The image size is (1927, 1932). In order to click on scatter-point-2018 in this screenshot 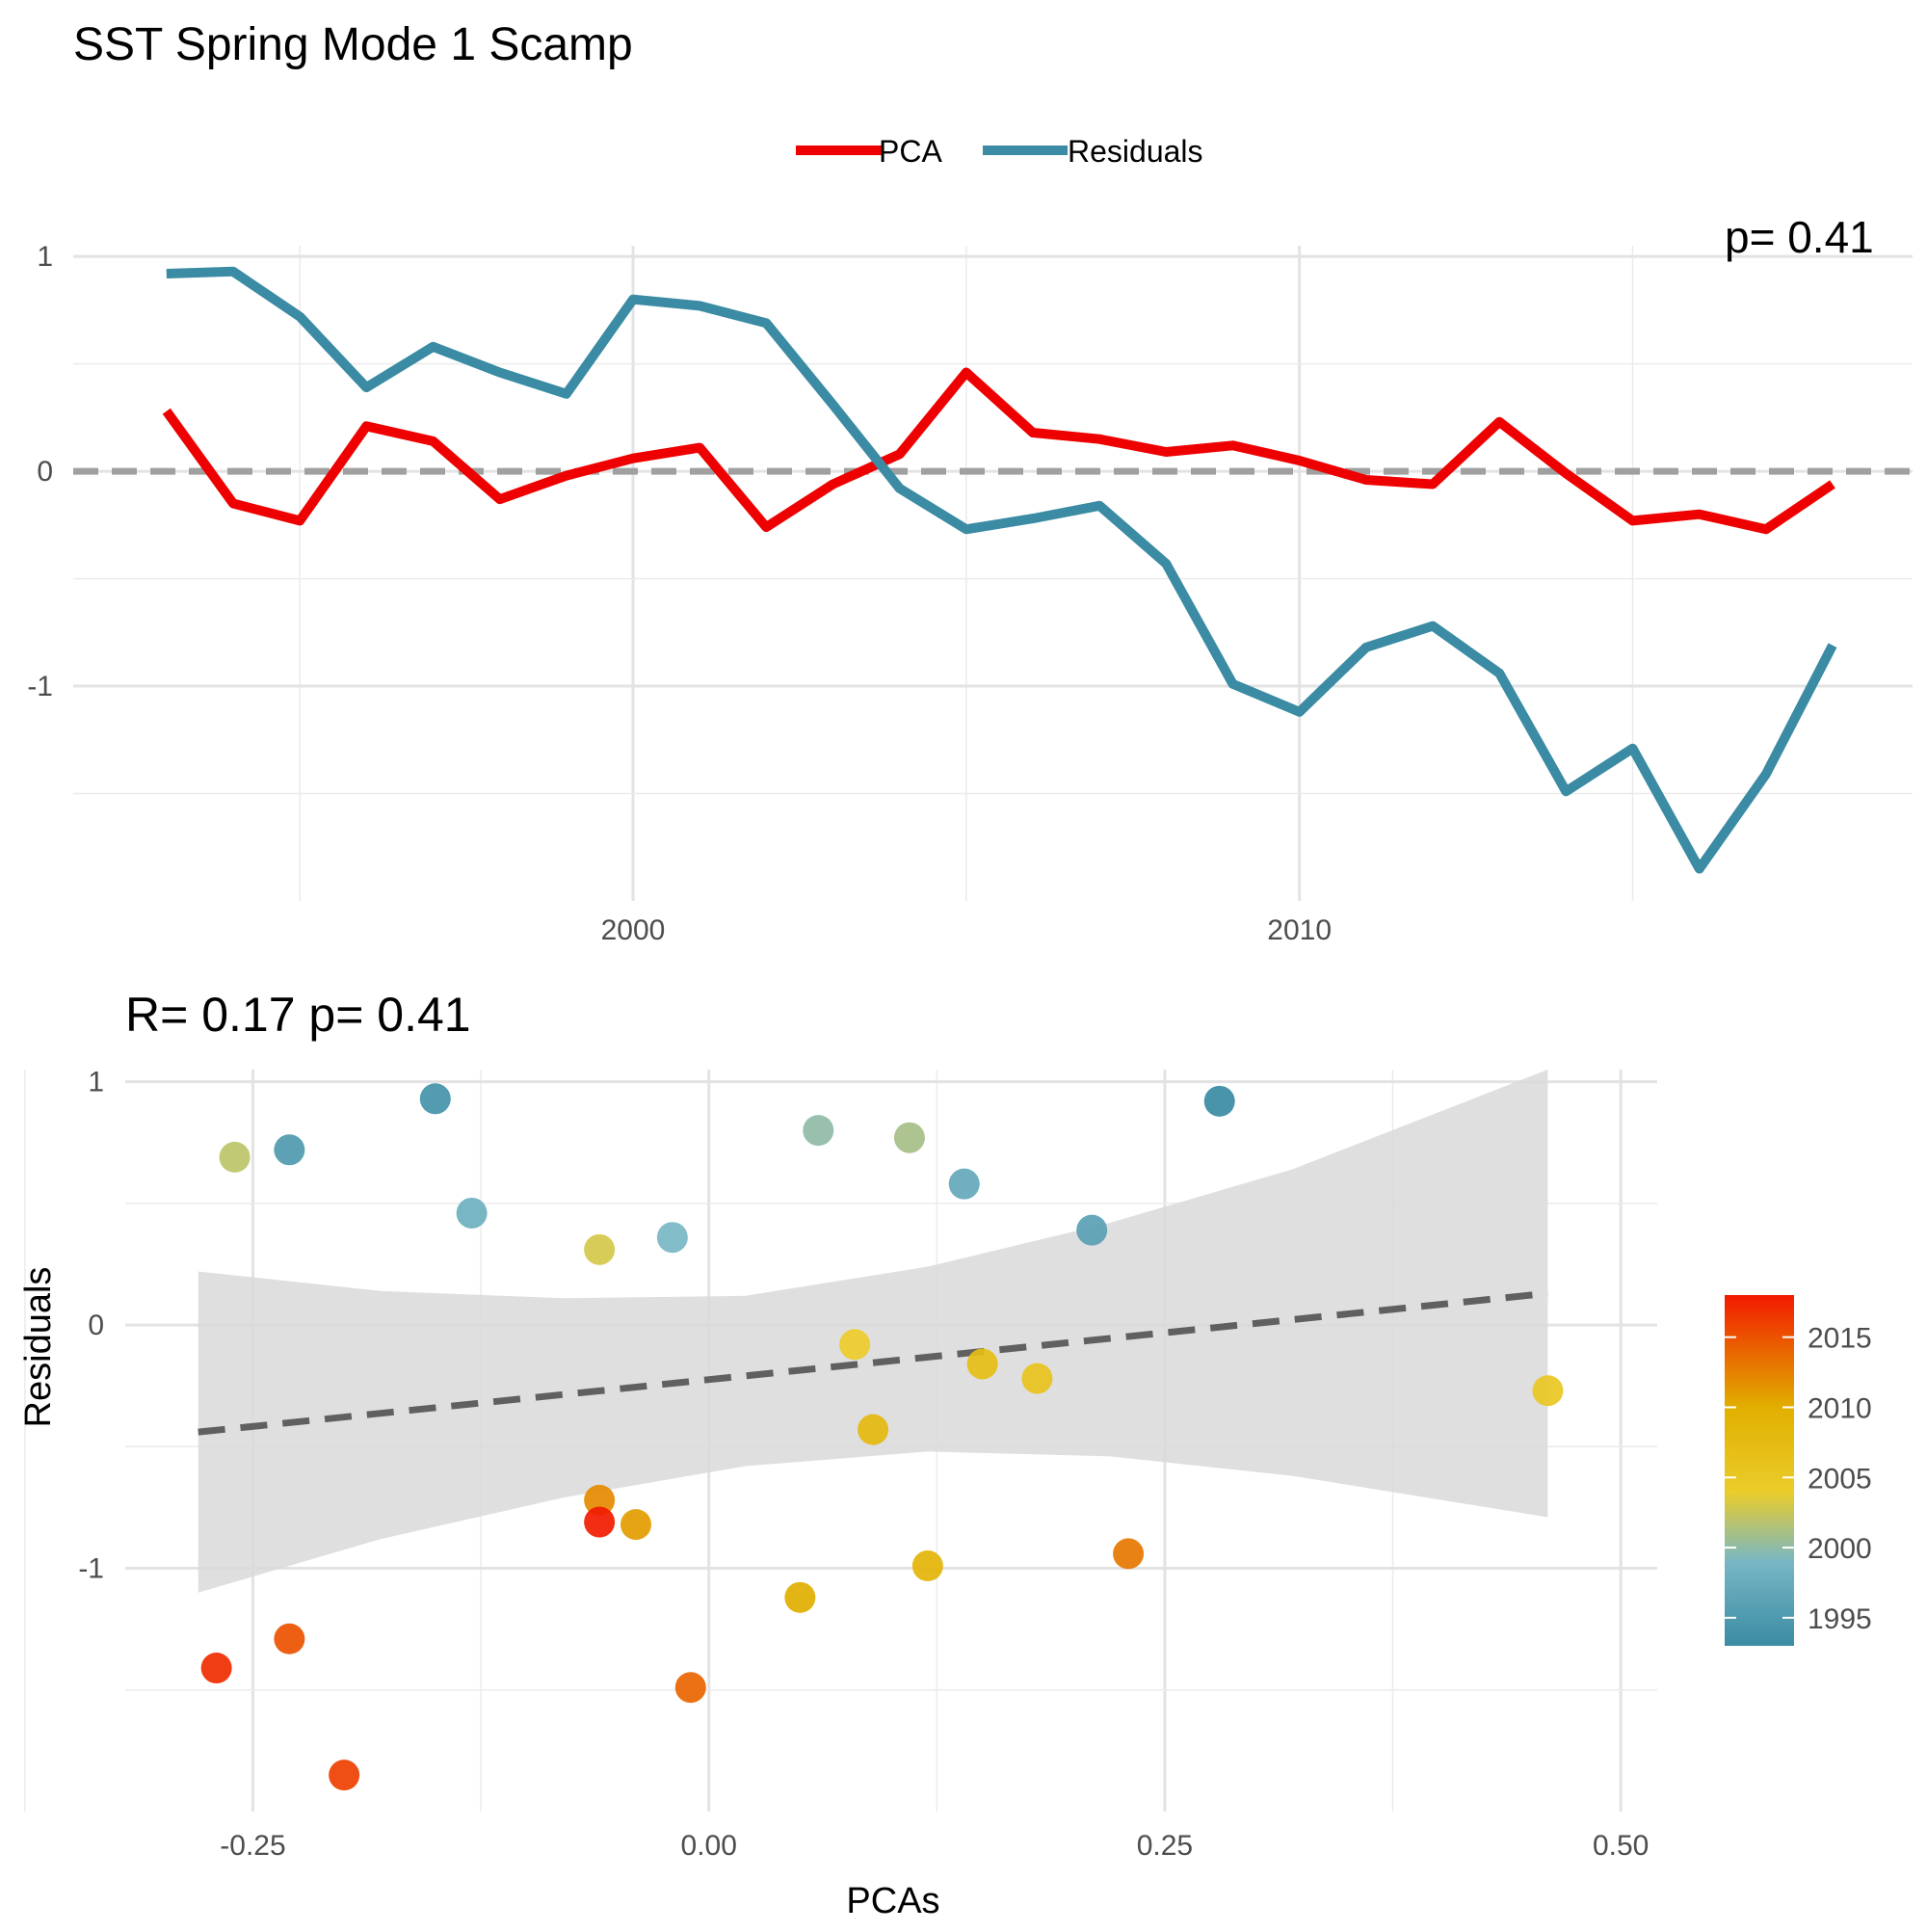, I will do `click(600, 1522)`.